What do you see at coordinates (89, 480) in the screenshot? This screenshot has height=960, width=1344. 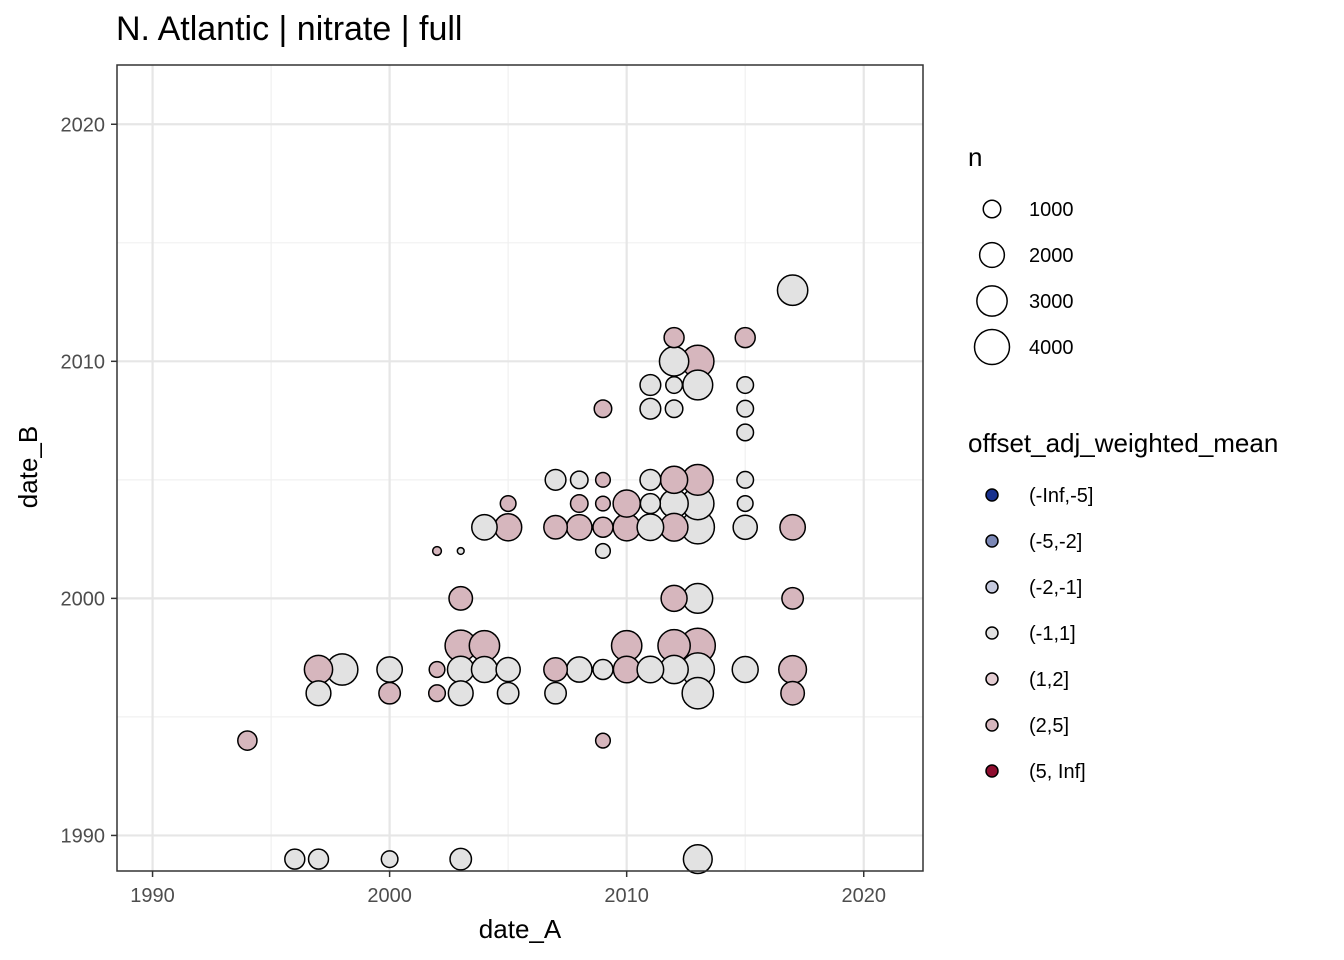 I see `y-axis: 1990 2000 2010 2020` at bounding box center [89, 480].